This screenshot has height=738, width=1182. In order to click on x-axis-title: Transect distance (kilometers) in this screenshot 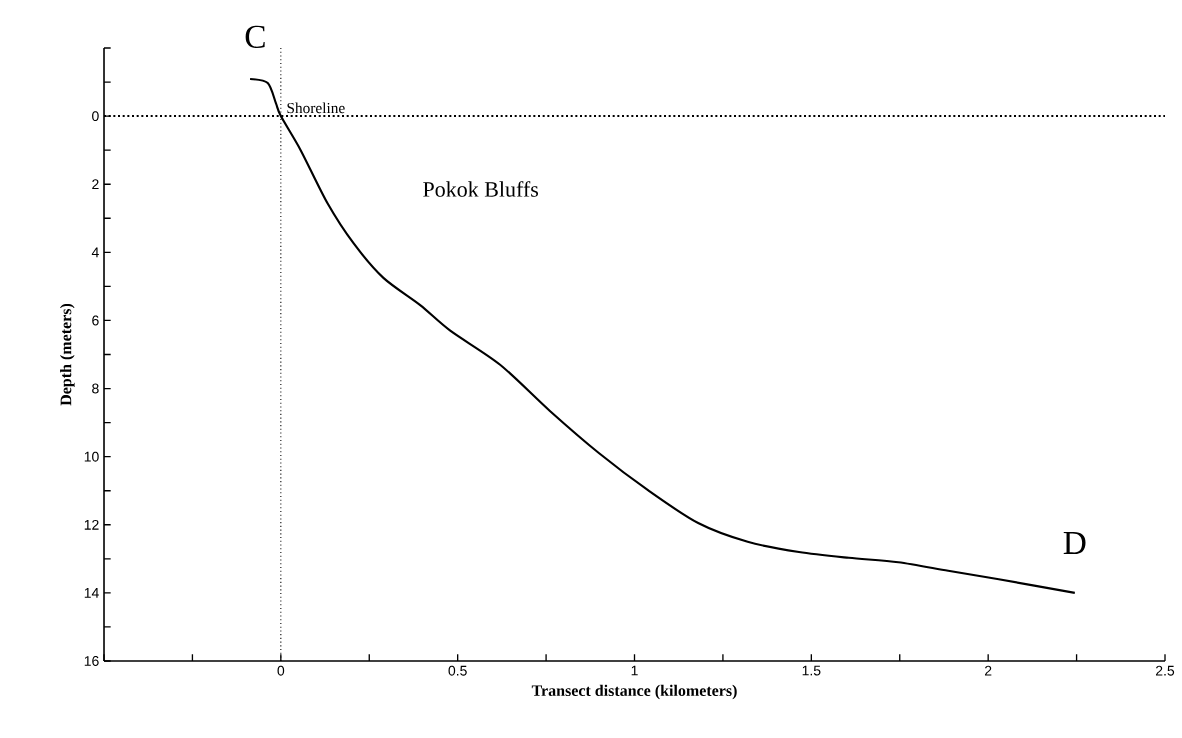, I will do `click(634, 692)`.